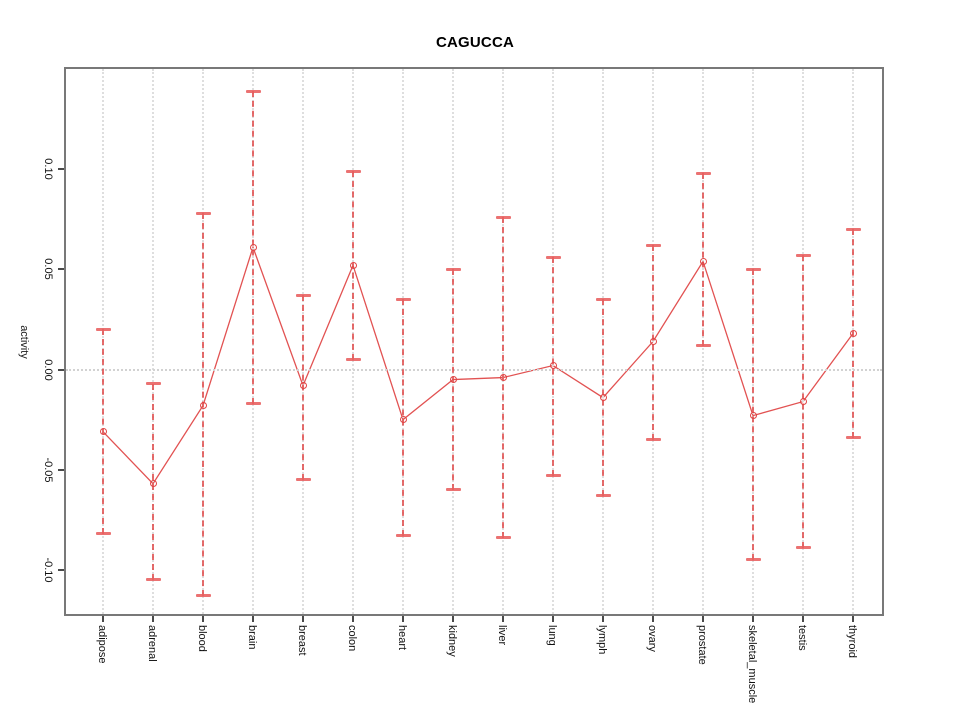 This screenshot has width=960, height=720. What do you see at coordinates (452, 641) in the screenshot?
I see `x-tick-label: kidney` at bounding box center [452, 641].